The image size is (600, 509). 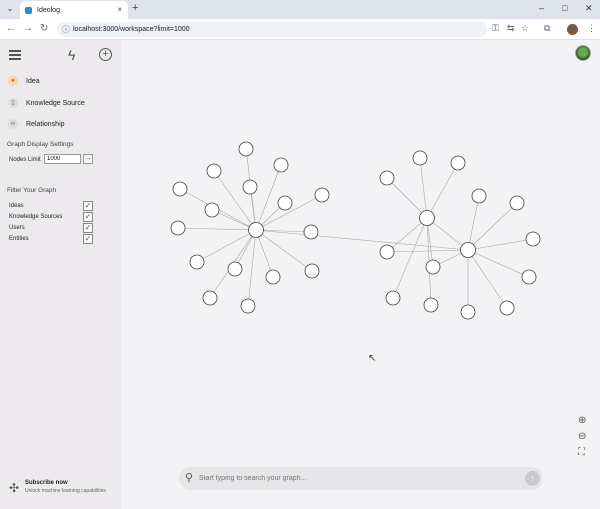 I want to click on maximize-button: □, so click(x=565, y=8).